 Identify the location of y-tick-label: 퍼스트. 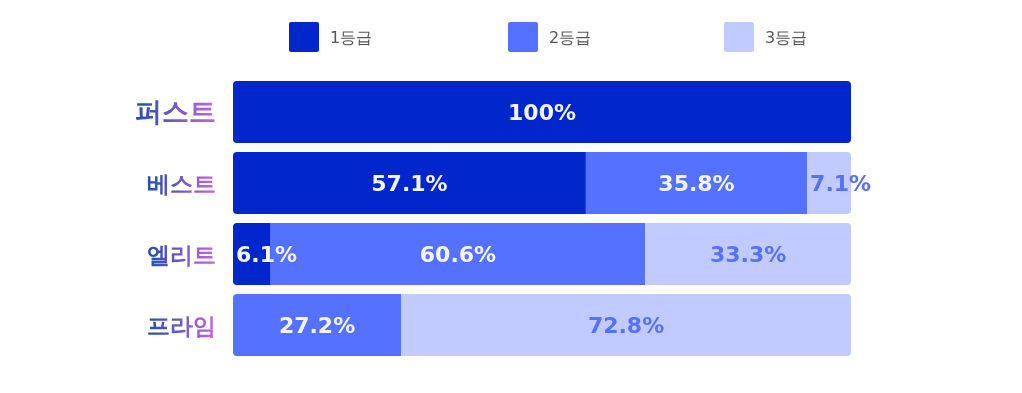
(175, 111).